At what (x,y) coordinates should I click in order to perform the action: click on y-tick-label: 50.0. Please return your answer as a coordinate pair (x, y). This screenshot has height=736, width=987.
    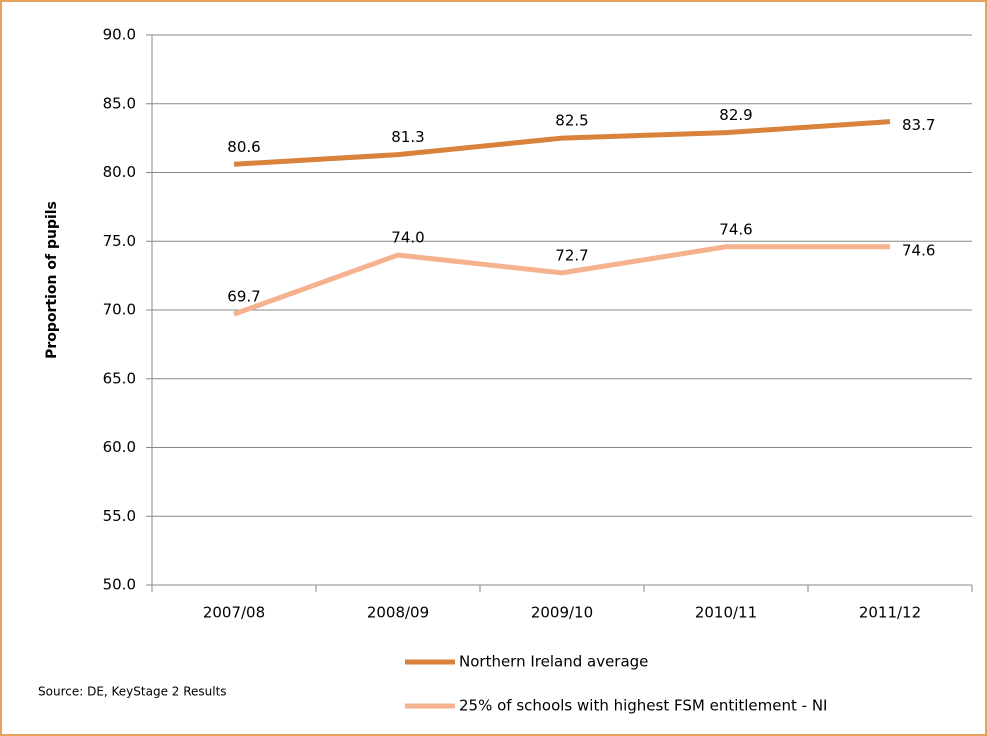
    Looking at the image, I should click on (119, 585).